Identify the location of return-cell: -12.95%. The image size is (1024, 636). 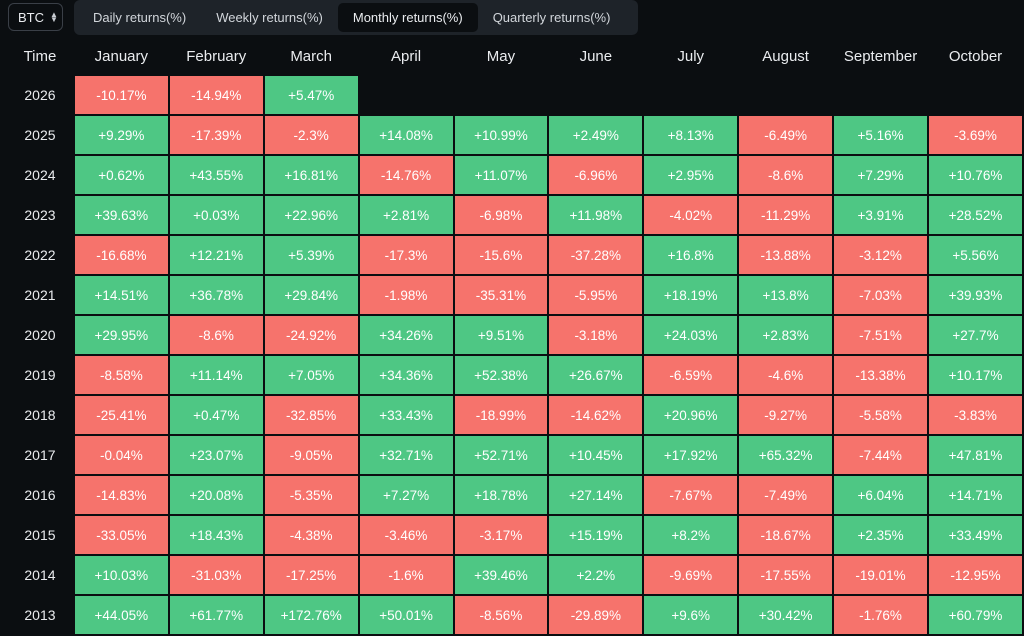
(975, 575).